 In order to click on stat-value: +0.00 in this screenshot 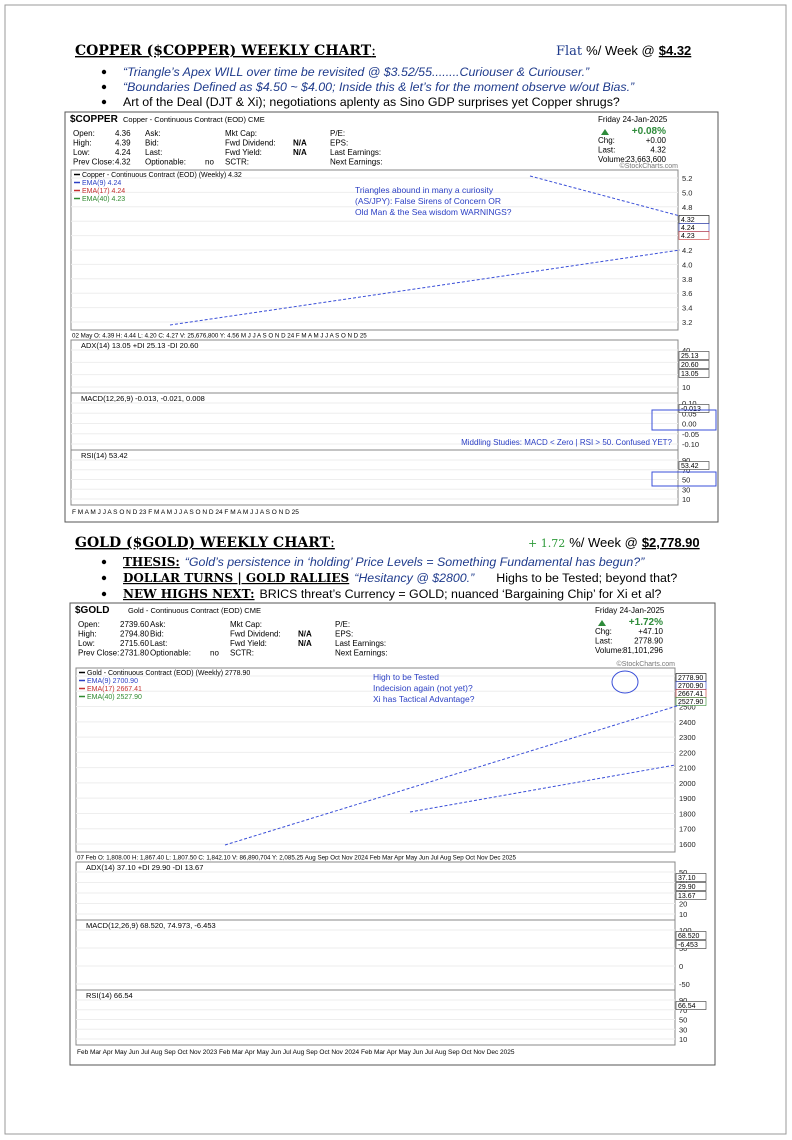, I will do `click(656, 140)`.